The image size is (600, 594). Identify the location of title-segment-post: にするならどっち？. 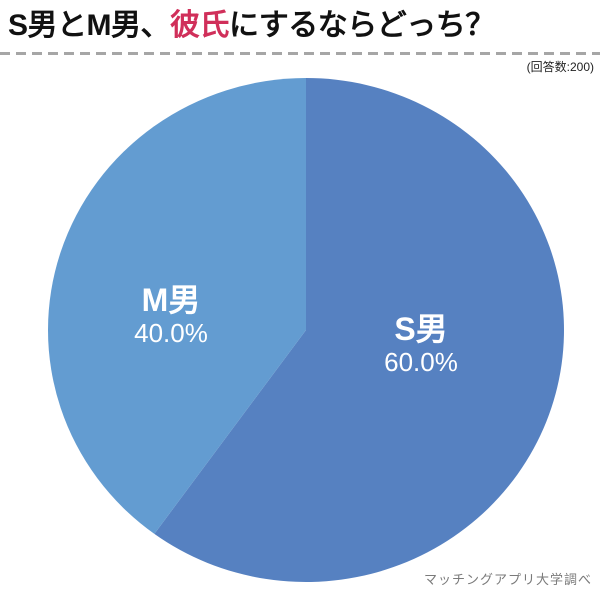
(362, 25).